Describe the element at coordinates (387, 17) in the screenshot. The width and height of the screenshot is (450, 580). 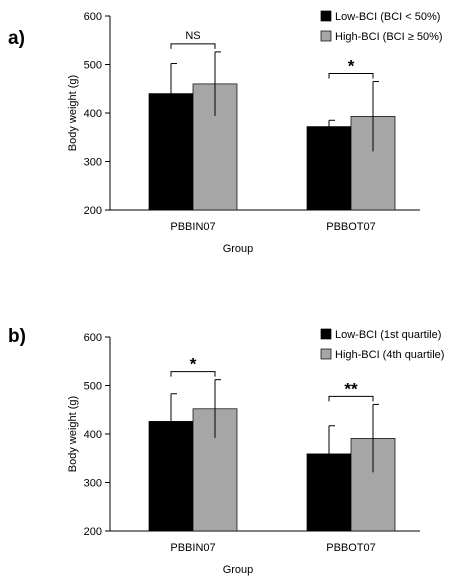
I see `legend-label-low-bci: Low-BCI (BCI < 50%)` at that location.